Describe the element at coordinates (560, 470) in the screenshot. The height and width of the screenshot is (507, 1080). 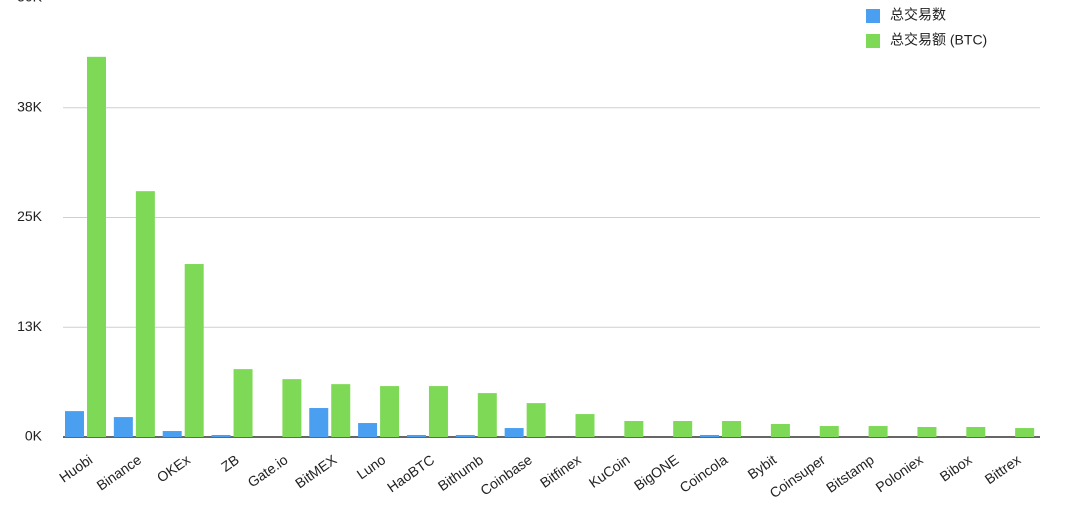
I see `x-tick-label: Bitfinex` at that location.